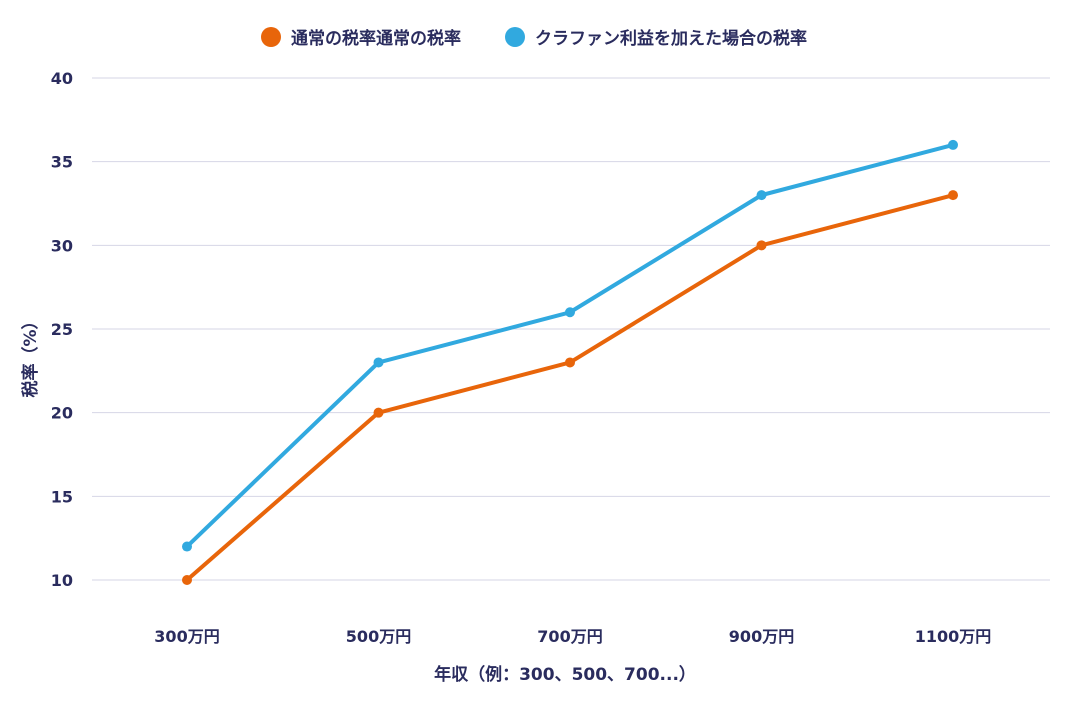 Image resolution: width=1068 pixels, height=701 pixels. I want to click on legend-item-series-1: クラファン利益を加えた場合の税率, so click(656, 36).